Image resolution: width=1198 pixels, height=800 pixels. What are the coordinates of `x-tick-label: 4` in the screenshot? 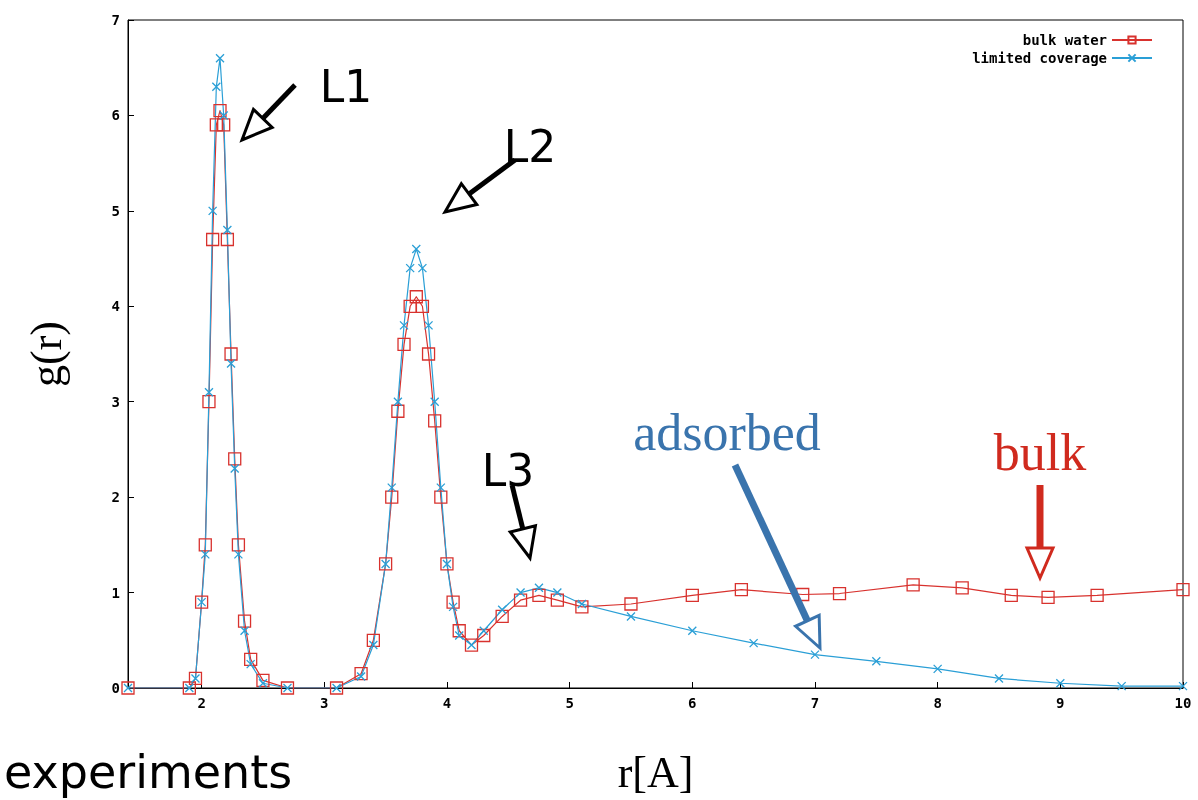 It's located at (447, 703).